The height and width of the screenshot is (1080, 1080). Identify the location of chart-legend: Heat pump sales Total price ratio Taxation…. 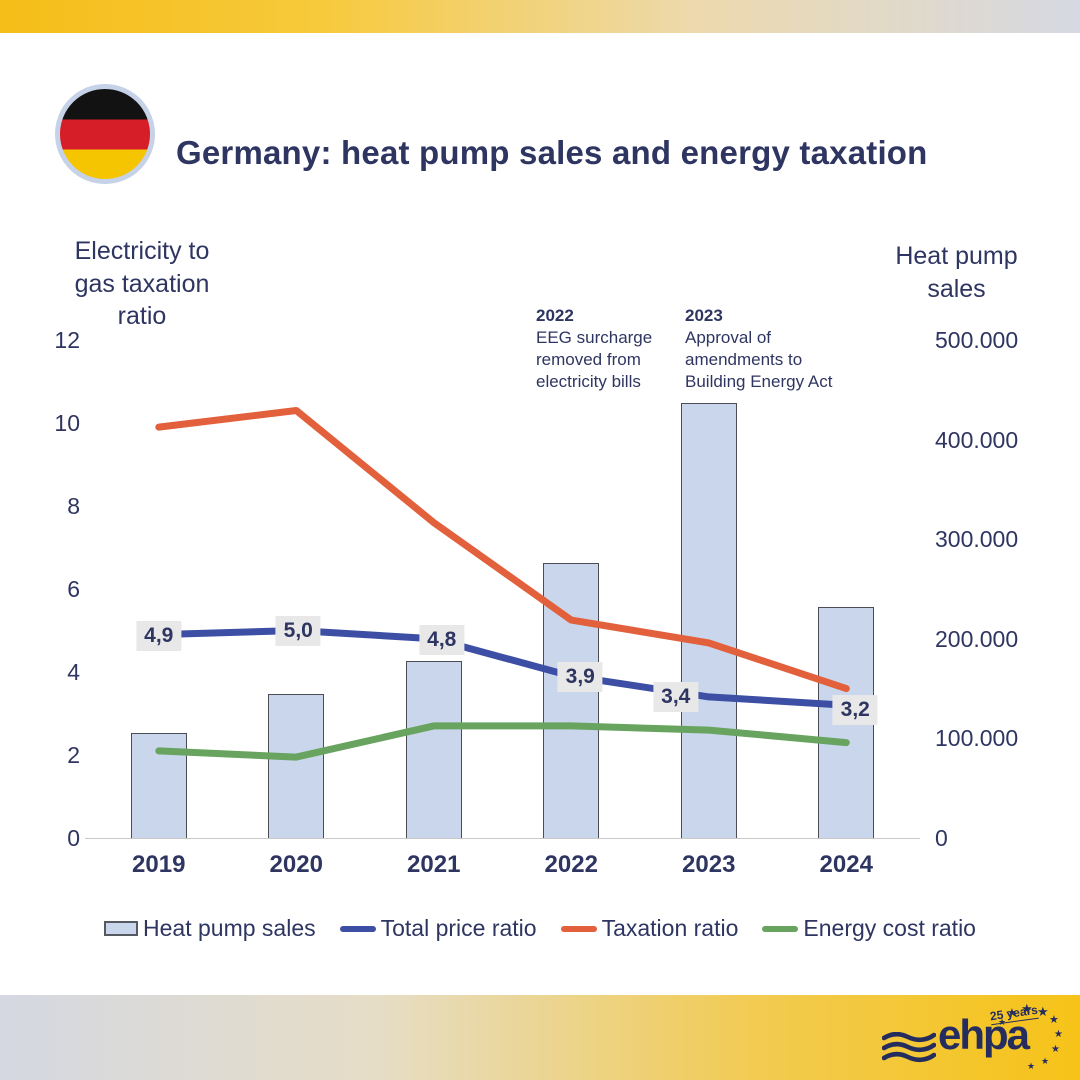
(540, 928).